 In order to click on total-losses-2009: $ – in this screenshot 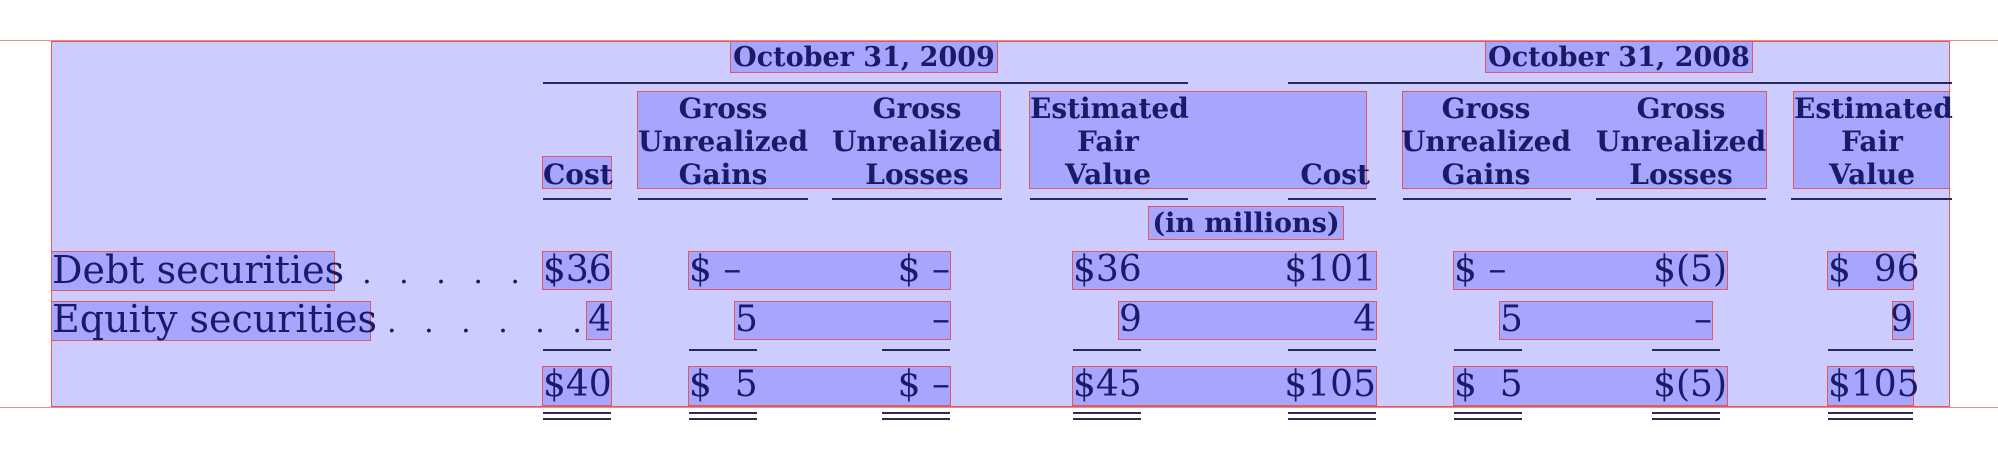, I will do `click(923, 384)`.